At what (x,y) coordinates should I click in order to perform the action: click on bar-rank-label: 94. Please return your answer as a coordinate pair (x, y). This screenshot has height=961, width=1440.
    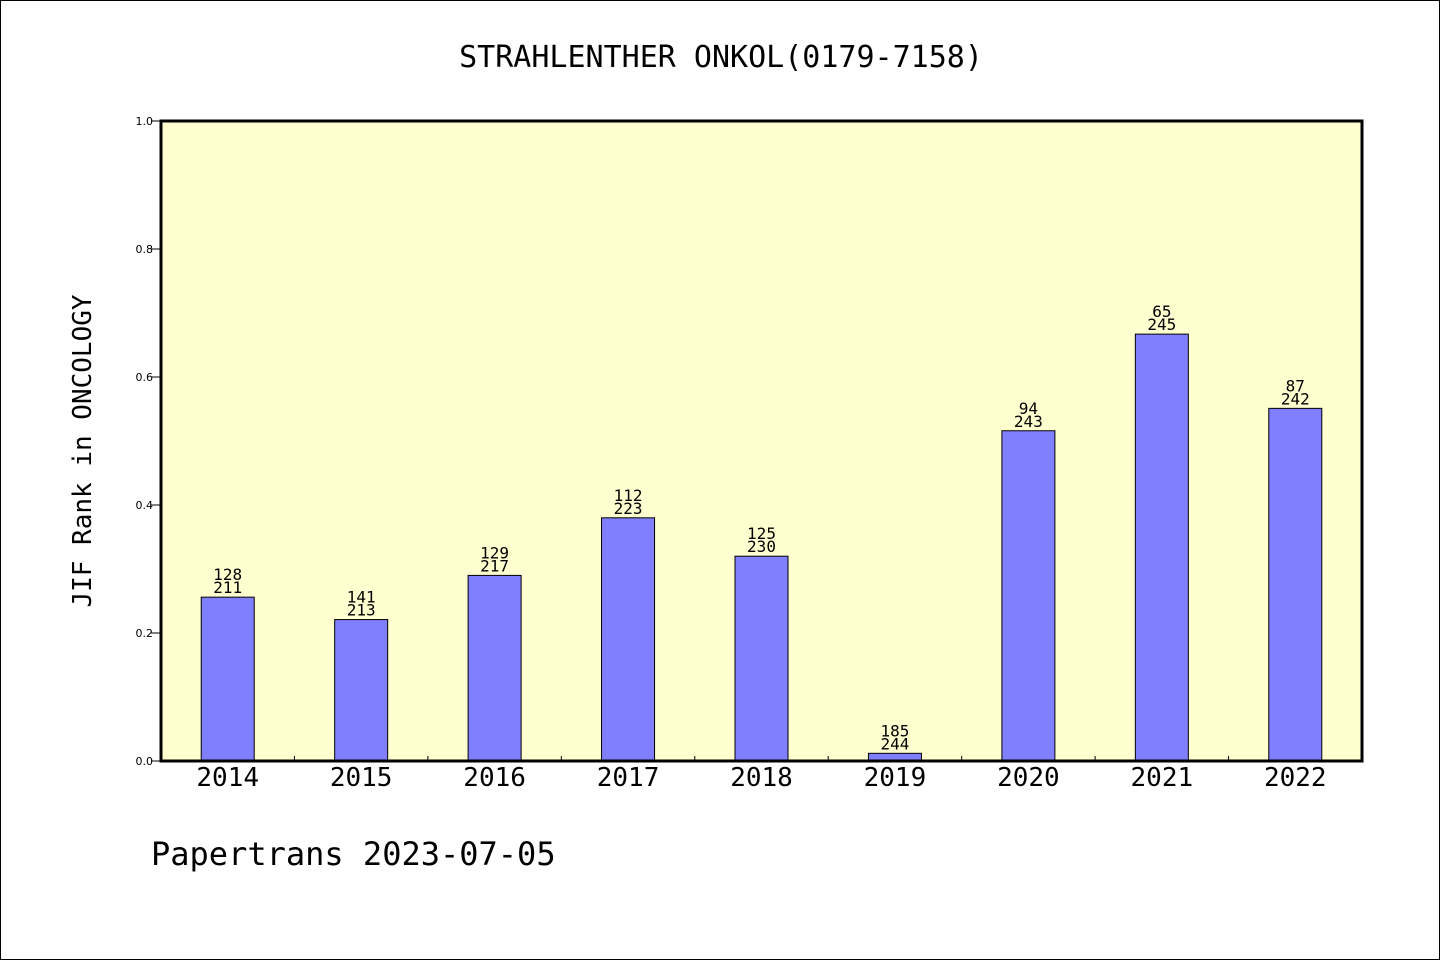
    Looking at the image, I should click on (1028, 408).